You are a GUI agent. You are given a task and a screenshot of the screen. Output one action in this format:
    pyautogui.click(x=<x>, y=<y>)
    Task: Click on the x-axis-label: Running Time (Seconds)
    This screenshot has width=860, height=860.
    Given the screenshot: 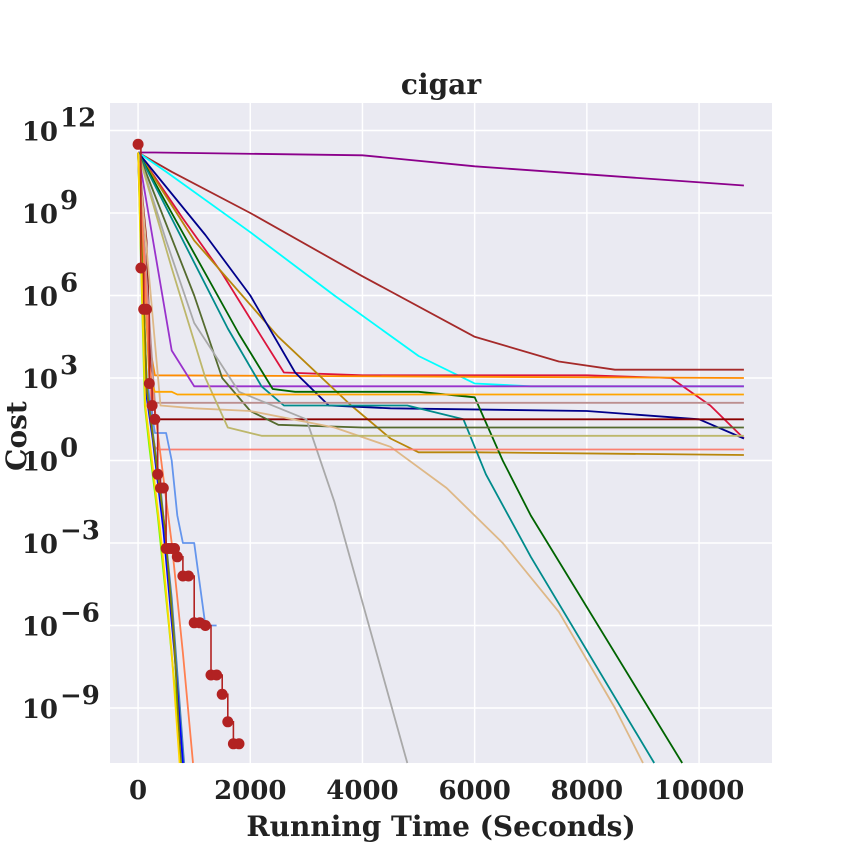 What is the action you would take?
    pyautogui.click(x=440, y=826)
    